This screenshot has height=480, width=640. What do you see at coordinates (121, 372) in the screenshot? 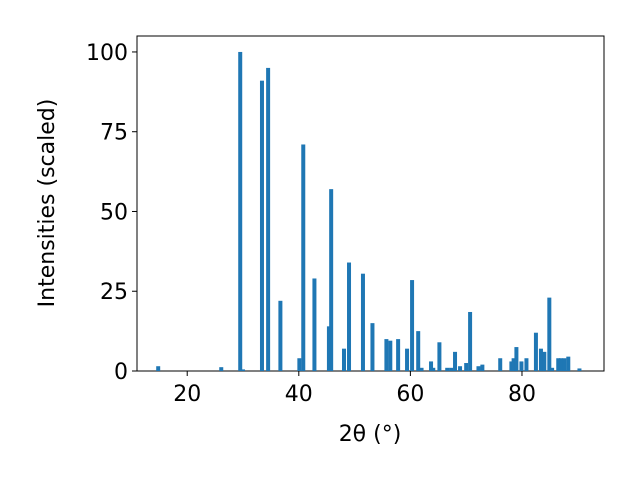
I see `y-tick-label: 0` at bounding box center [121, 372].